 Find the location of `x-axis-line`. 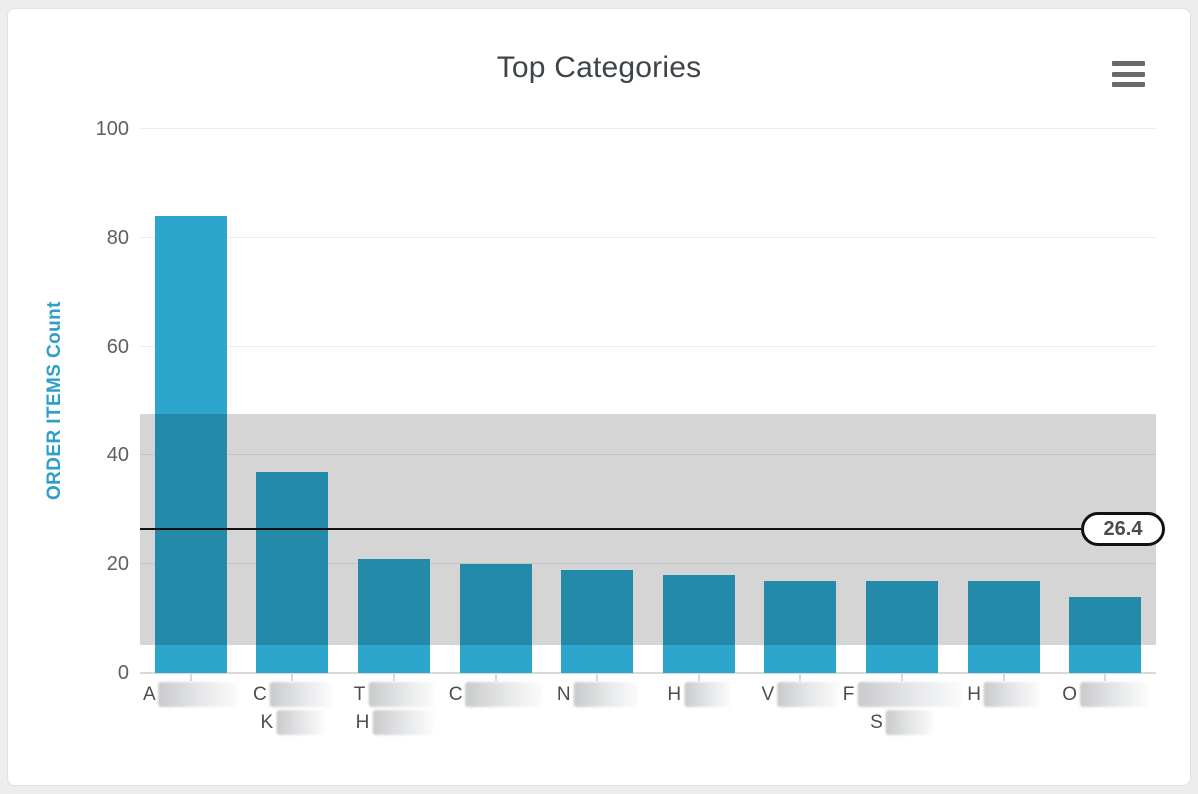

x-axis-line is located at coordinates (648, 673).